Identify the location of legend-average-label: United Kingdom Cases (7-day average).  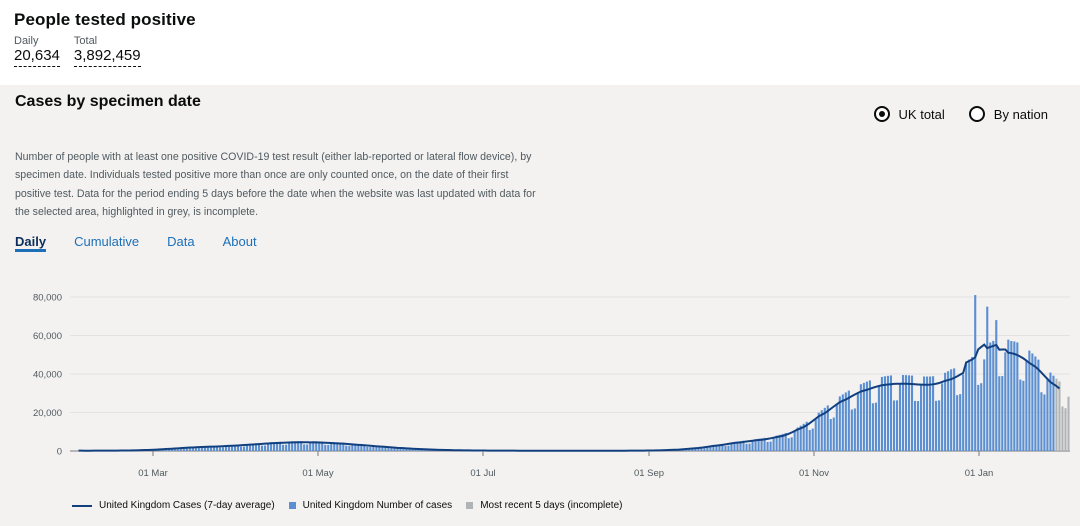
(187, 505).